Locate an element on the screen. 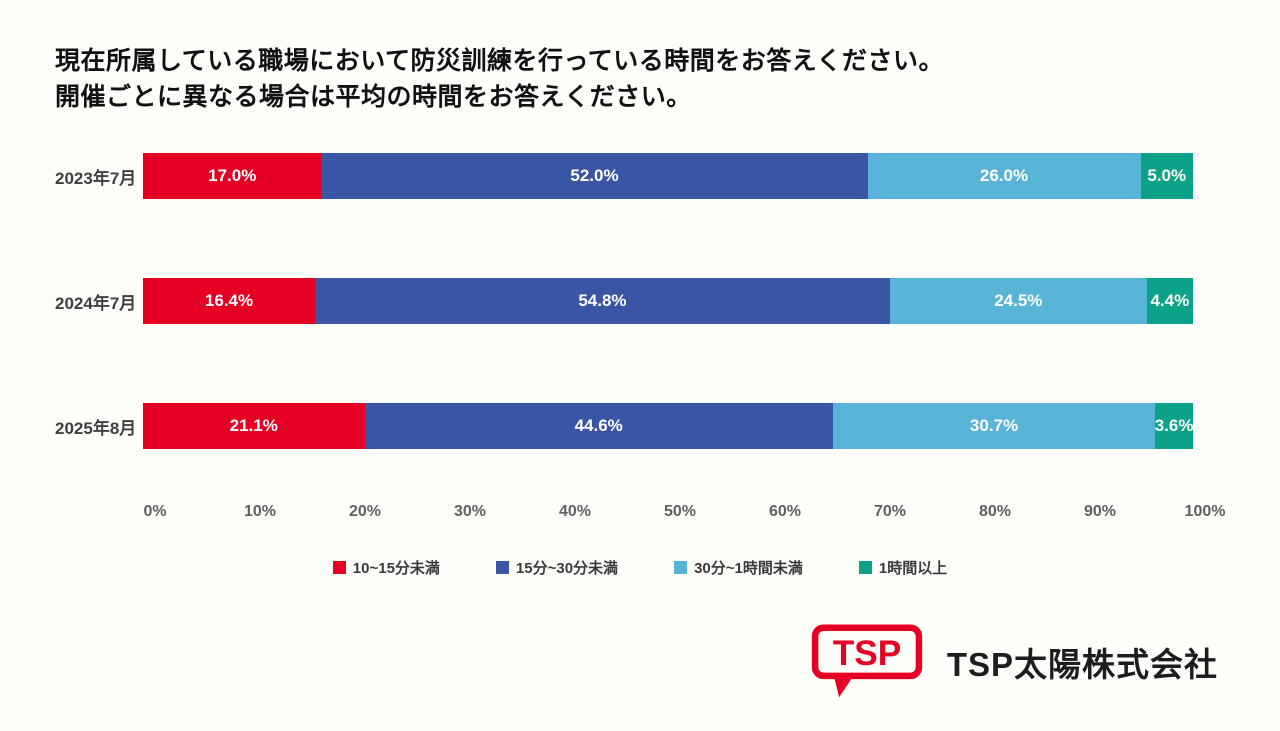  chart-row: 2023年7月 17.0% 52.0% 26.0% 5.0% is located at coordinates (667, 176).